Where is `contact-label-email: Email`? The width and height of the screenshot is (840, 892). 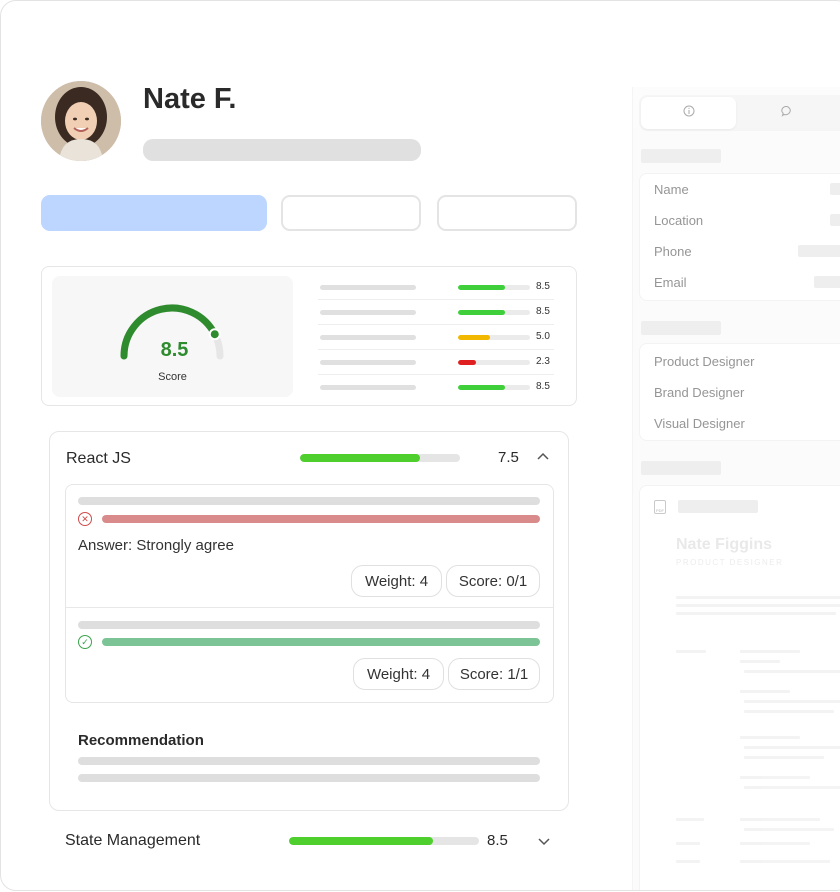
contact-label-email: Email is located at coordinates (670, 282).